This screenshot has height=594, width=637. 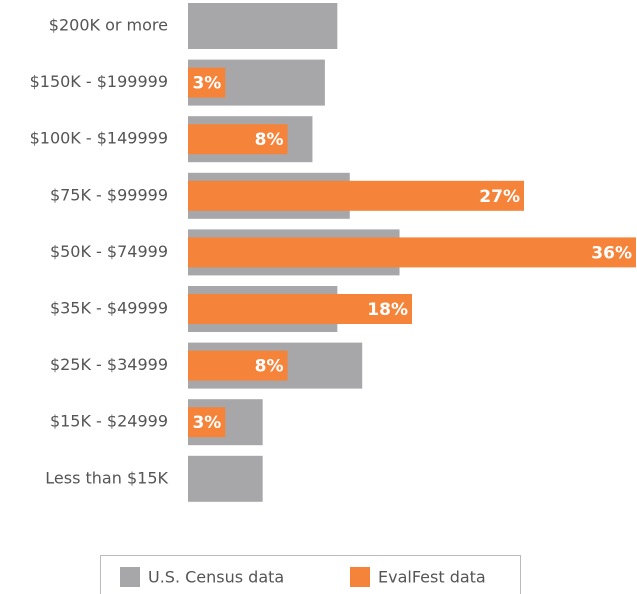 I want to click on value-label: 27%, so click(x=499, y=197).